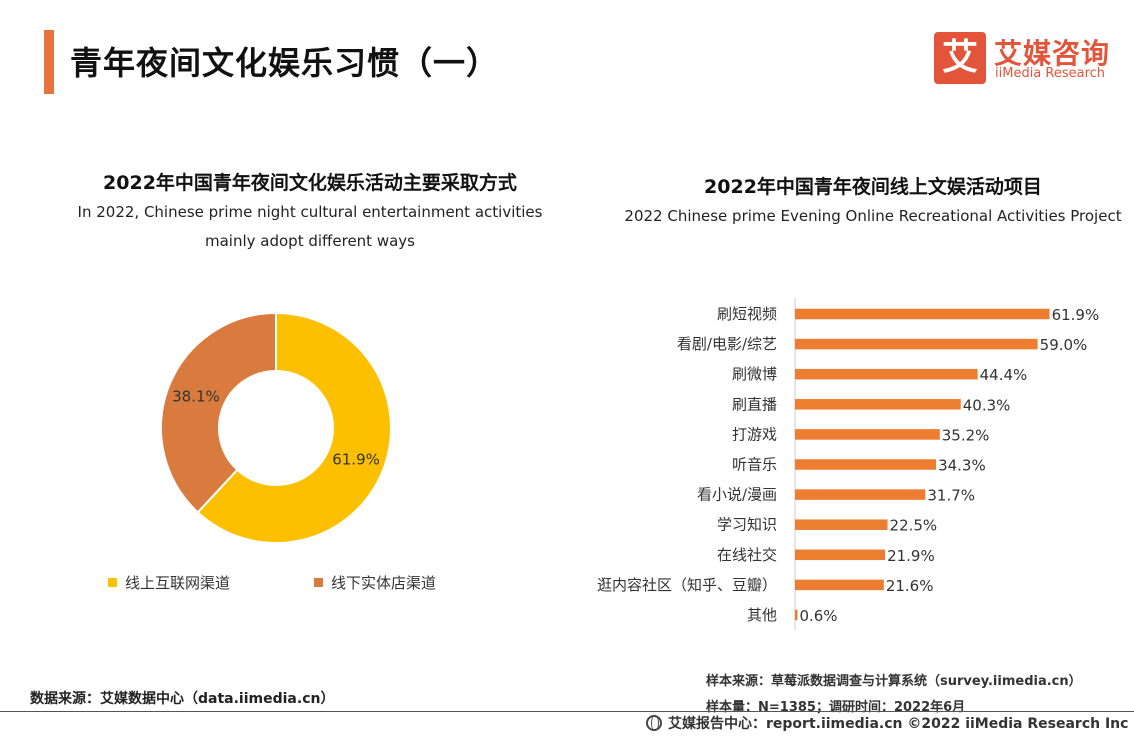 This screenshot has width=1134, height=737. What do you see at coordinates (894, 681) in the screenshot?
I see `sample-source-note: 样本来源：草莓派数据调查与计算系统（survey.iimedia.cn）` at bounding box center [894, 681].